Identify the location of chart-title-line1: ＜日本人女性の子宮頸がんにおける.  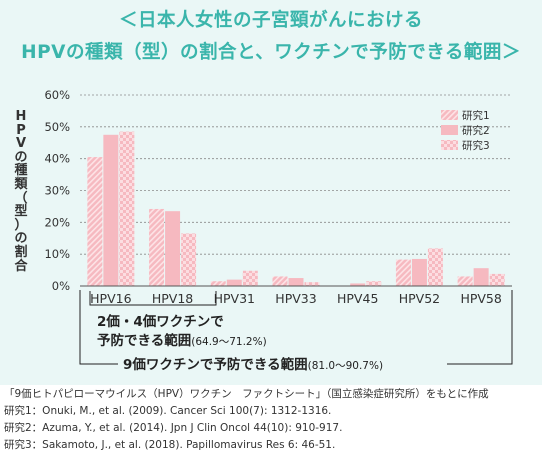
(270, 20).